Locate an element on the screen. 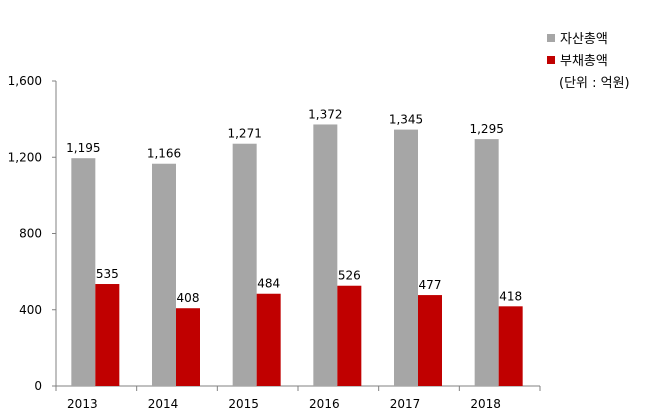  x-tick-label: 2016 is located at coordinates (324, 404).